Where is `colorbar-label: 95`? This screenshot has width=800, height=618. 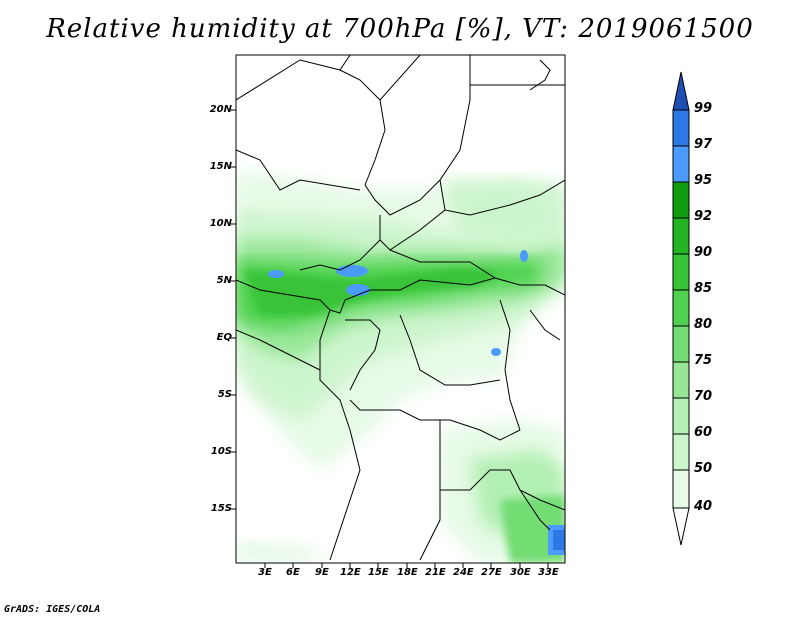 colorbar-label: 95 is located at coordinates (703, 180).